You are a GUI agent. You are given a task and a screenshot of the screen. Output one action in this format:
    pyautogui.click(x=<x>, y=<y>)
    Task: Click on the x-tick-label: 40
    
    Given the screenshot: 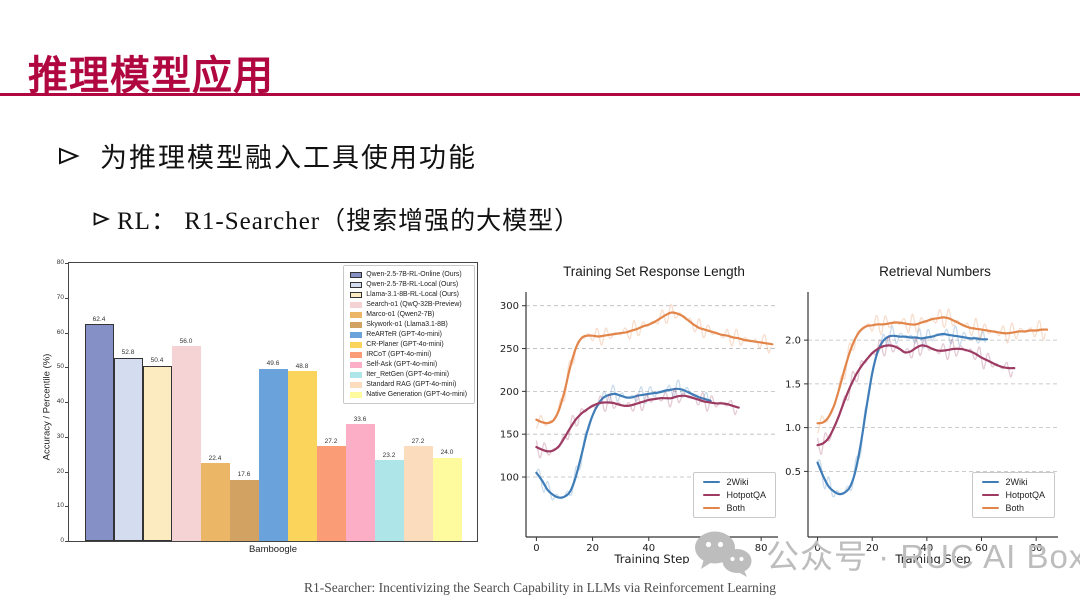 What is the action you would take?
    pyautogui.click(x=926, y=548)
    